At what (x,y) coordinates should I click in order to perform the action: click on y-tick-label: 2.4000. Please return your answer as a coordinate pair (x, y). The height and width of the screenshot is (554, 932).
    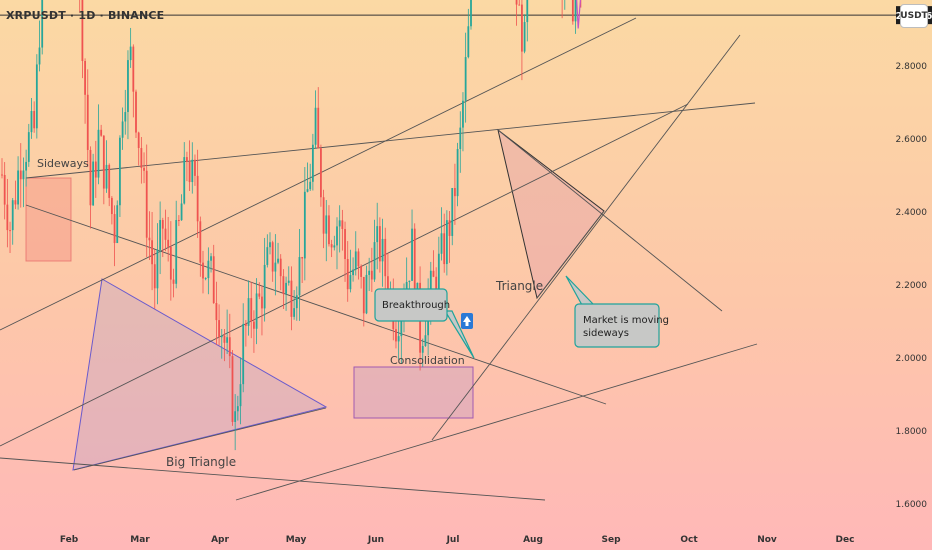
    Looking at the image, I should click on (912, 213).